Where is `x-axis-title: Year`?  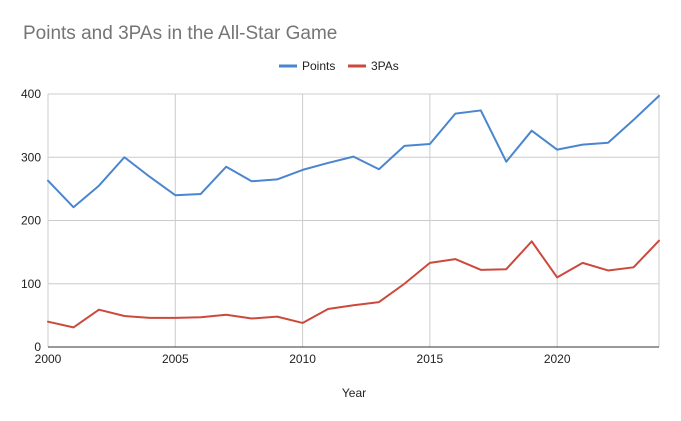 x-axis-title: Year is located at coordinates (354, 393).